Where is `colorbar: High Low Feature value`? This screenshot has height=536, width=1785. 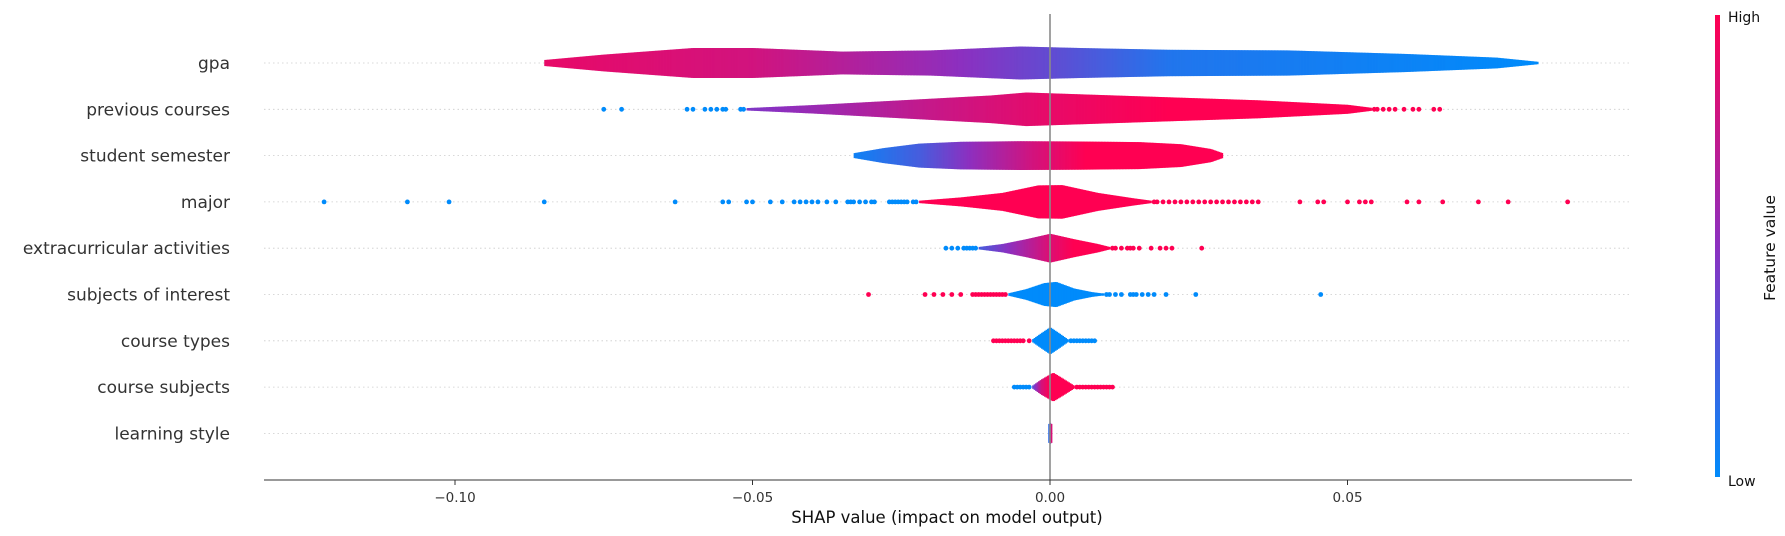
colorbar: High Low Feature value is located at coordinates (1747, 250).